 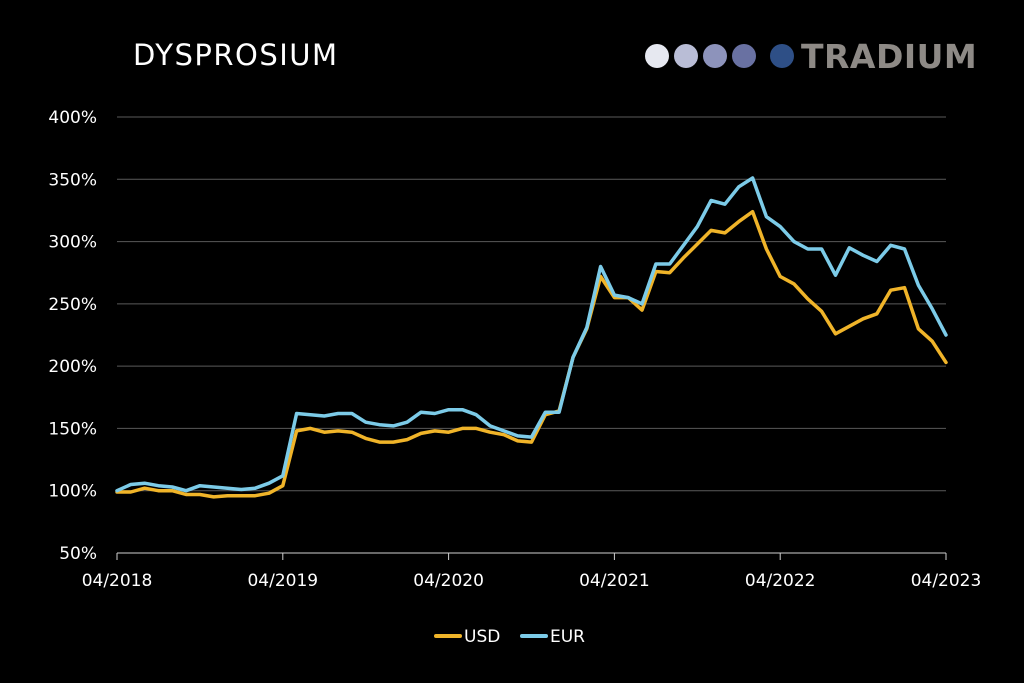 I want to click on y-axis-ticks: 50% 100% 150% 200% 250% 300% 350% 400%, so click(x=72, y=336).